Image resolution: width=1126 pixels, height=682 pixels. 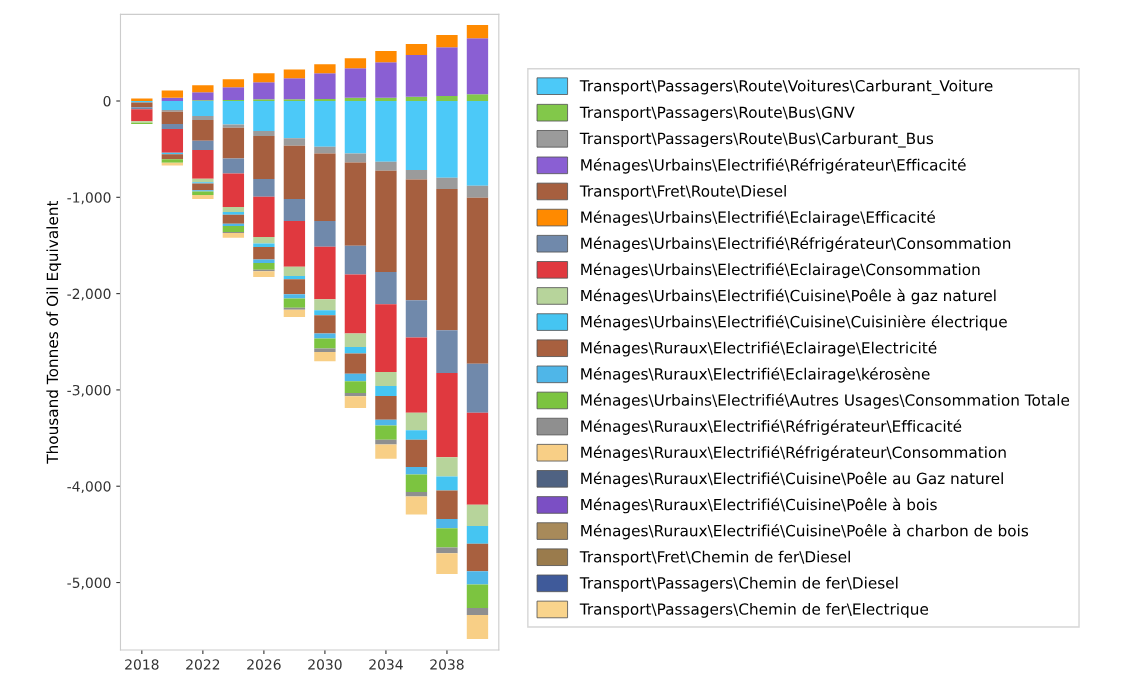 What do you see at coordinates (786, 87) in the screenshot?
I see `legend-label: Transport\Passagers\Route\Voitures\Carburant_Voiture` at bounding box center [786, 87].